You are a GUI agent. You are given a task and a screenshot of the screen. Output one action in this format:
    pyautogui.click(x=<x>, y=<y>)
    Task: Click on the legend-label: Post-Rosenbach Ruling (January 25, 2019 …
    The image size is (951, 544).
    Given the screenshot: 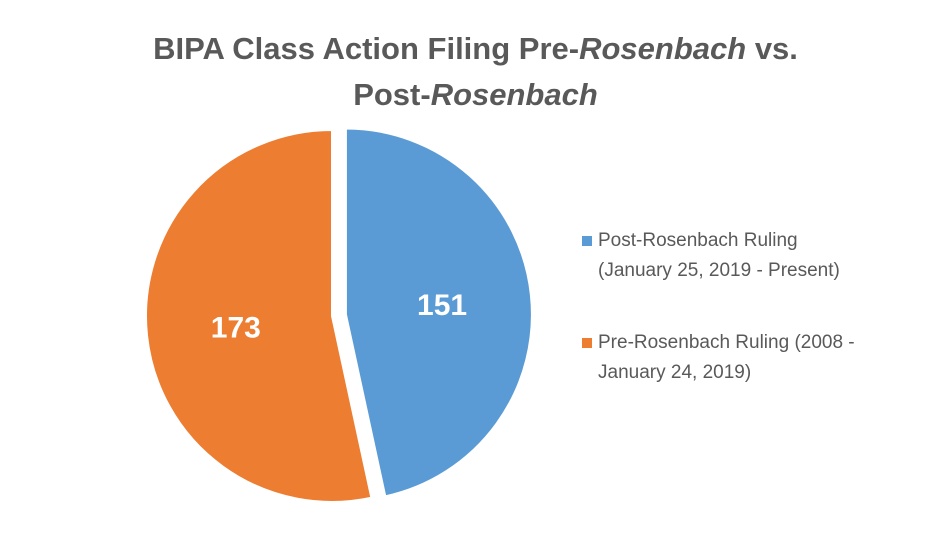 What is the action you would take?
    pyautogui.click(x=719, y=255)
    